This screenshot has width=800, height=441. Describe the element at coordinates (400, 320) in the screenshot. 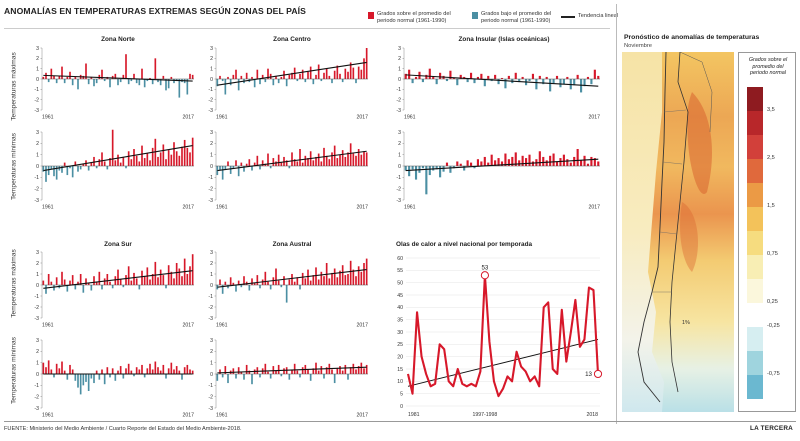

I see `y-tick-label: 35` at that location.